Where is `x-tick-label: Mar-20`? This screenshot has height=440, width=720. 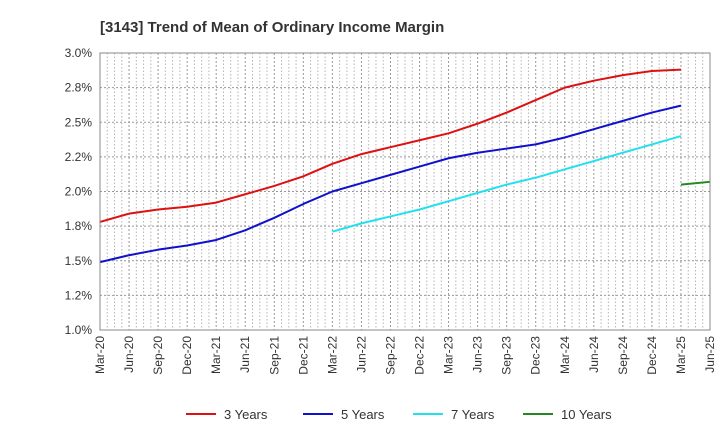 x-tick-label: Mar-20 is located at coordinates (100, 355).